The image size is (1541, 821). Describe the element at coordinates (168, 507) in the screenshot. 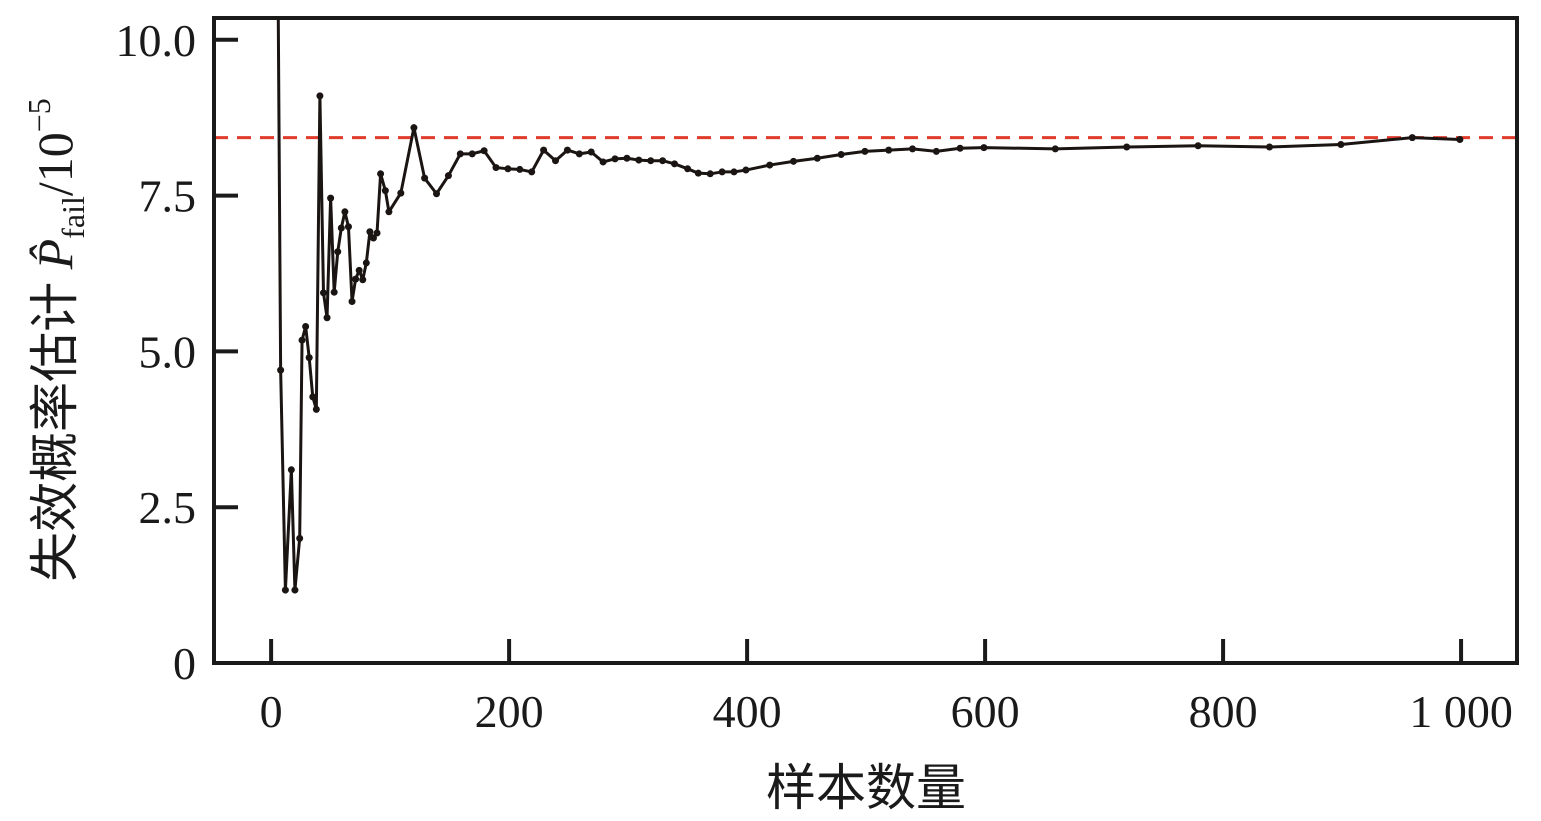

I see `y-tick-label: 2.5` at that location.